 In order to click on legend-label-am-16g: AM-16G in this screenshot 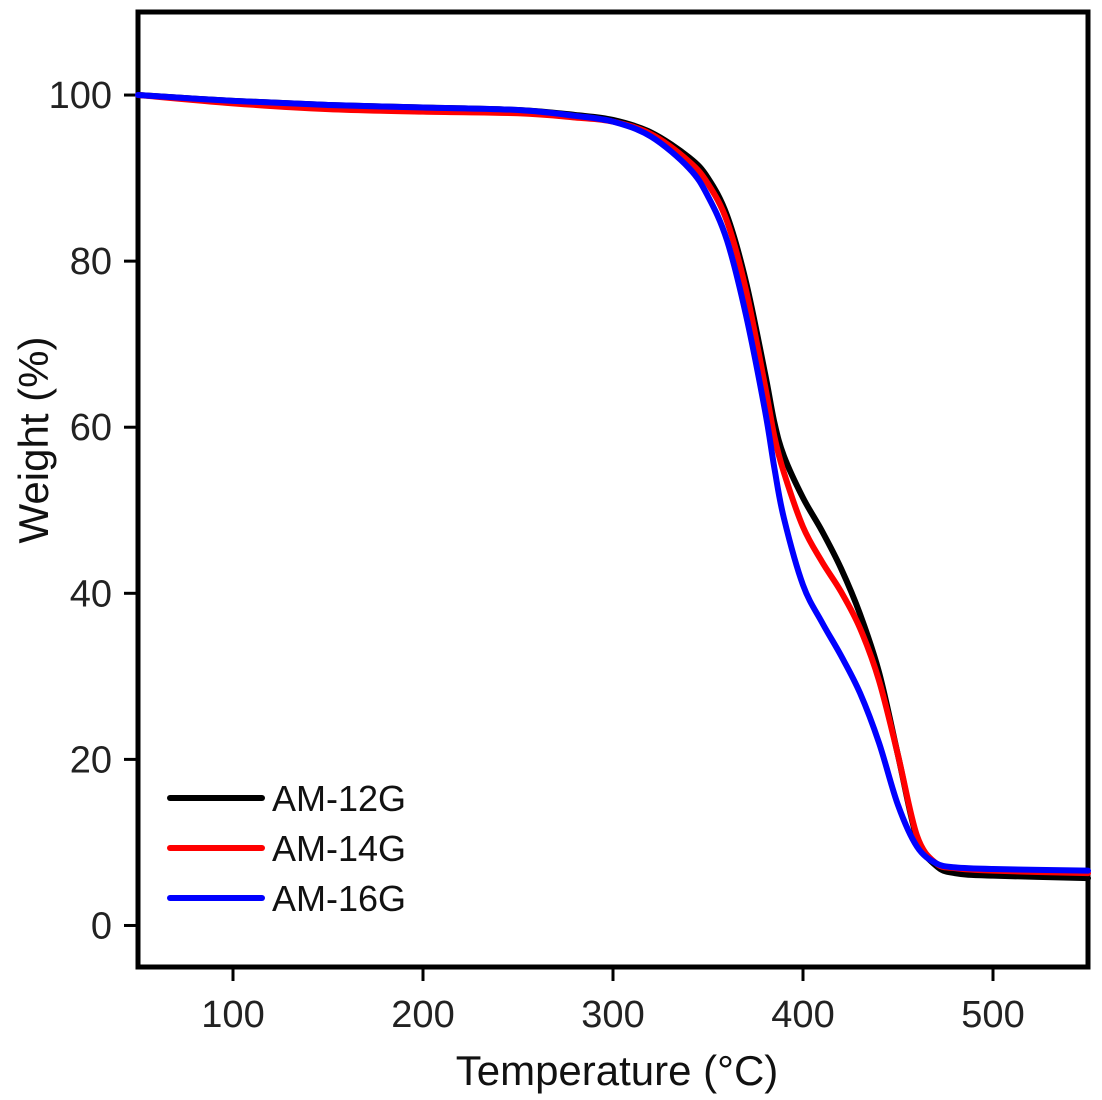, I will do `click(339, 898)`.